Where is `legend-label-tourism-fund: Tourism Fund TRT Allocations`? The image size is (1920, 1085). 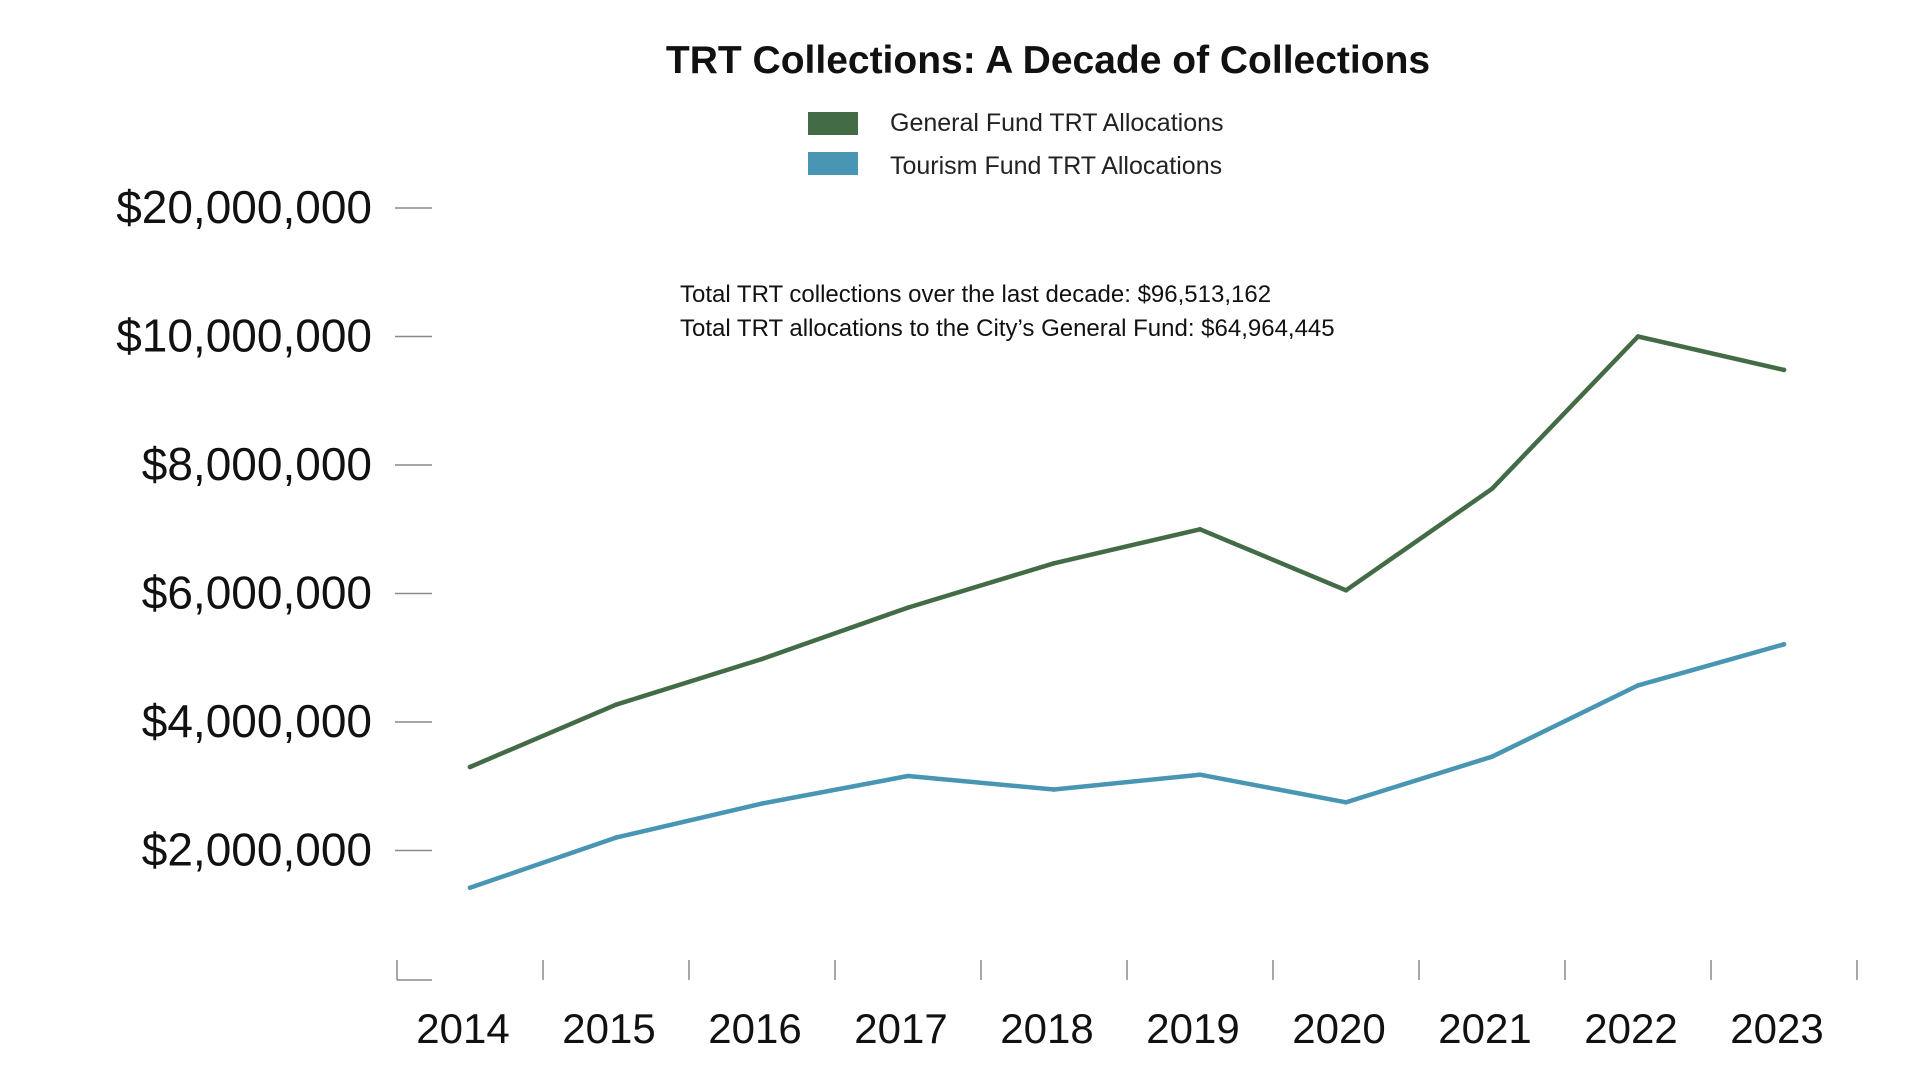
legend-label-tourism-fund: Tourism Fund TRT Allocations is located at coordinates (1056, 166).